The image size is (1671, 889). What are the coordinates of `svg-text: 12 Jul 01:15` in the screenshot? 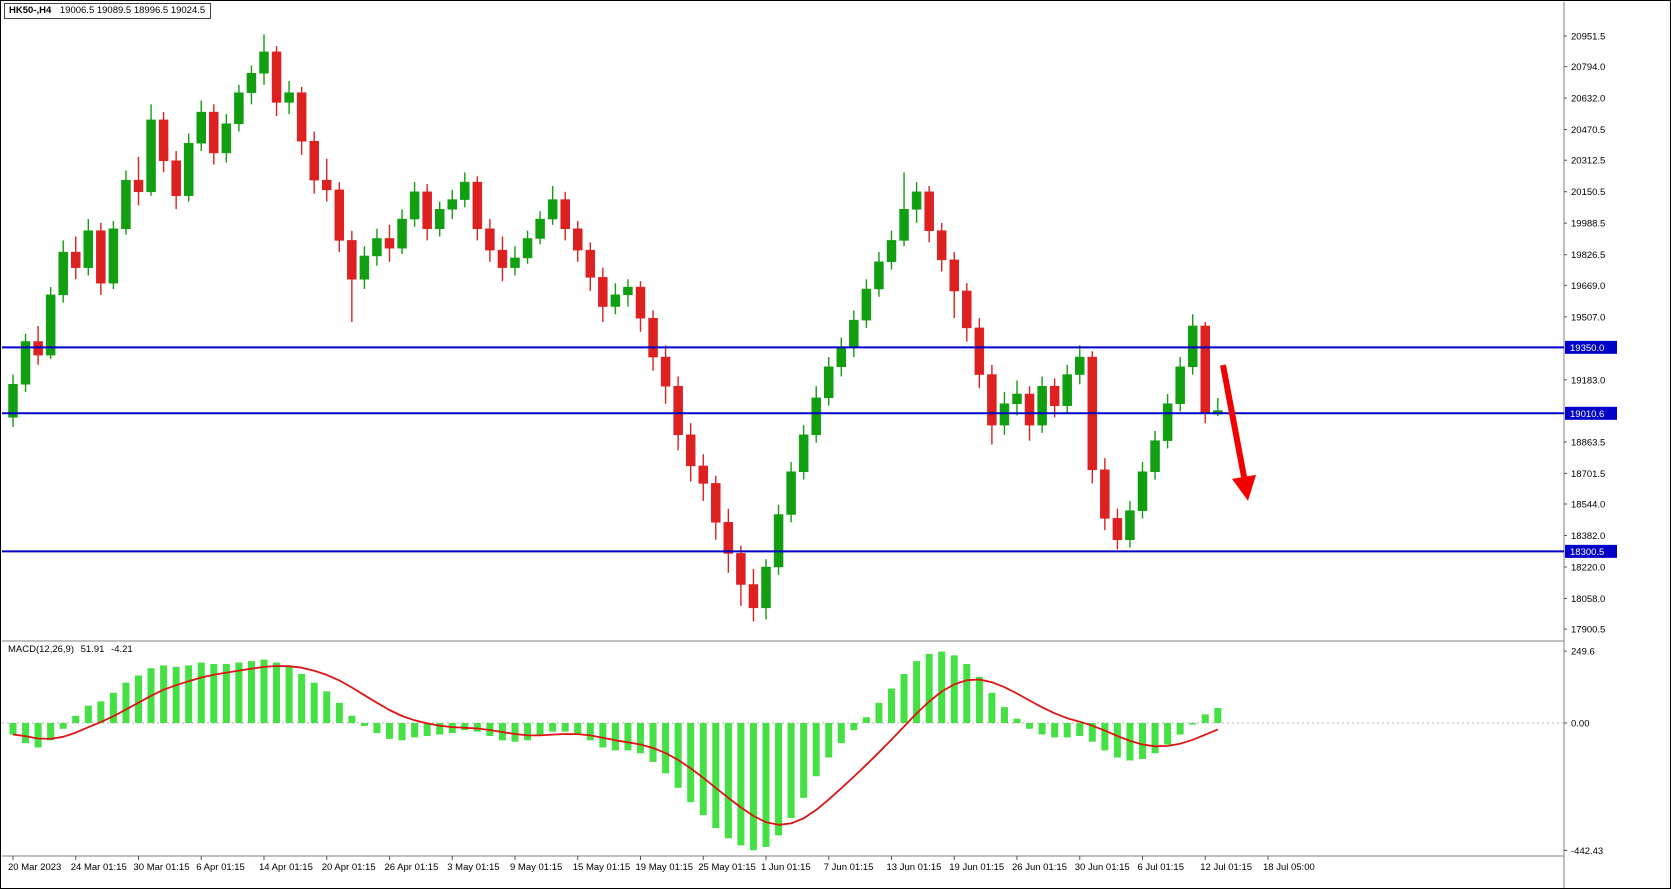 It's located at (1226, 867).